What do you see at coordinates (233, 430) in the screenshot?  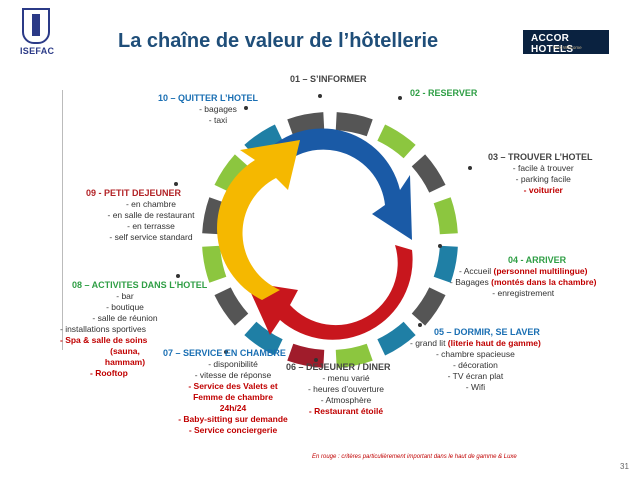 I see `stage-07-item: - Service conciergerie` at bounding box center [233, 430].